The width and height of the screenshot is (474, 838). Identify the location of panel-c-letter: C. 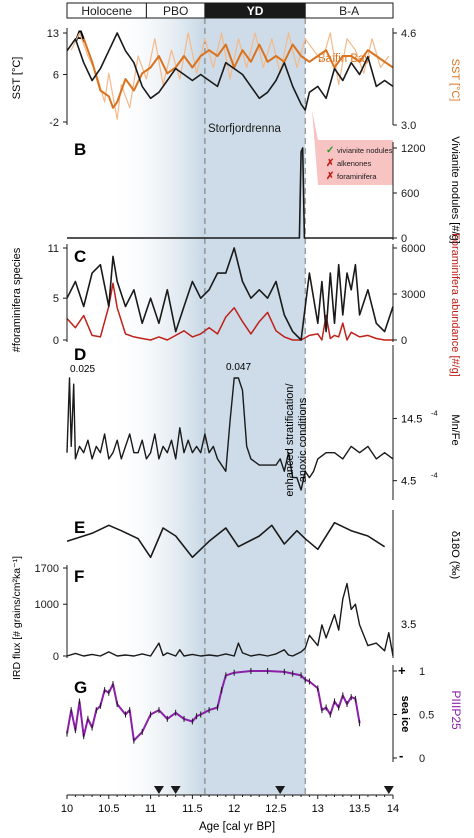
(80, 256).